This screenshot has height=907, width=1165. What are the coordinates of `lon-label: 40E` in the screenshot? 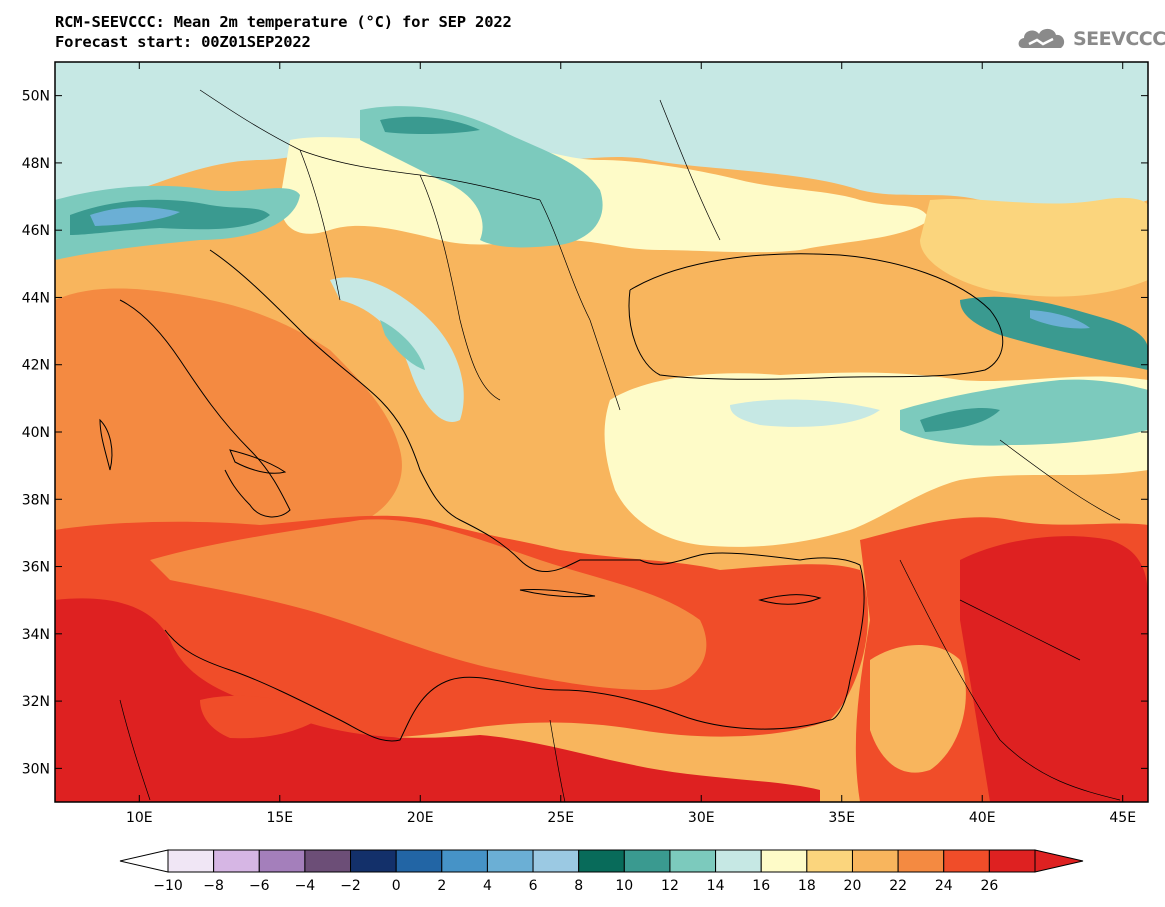 It's located at (982, 818).